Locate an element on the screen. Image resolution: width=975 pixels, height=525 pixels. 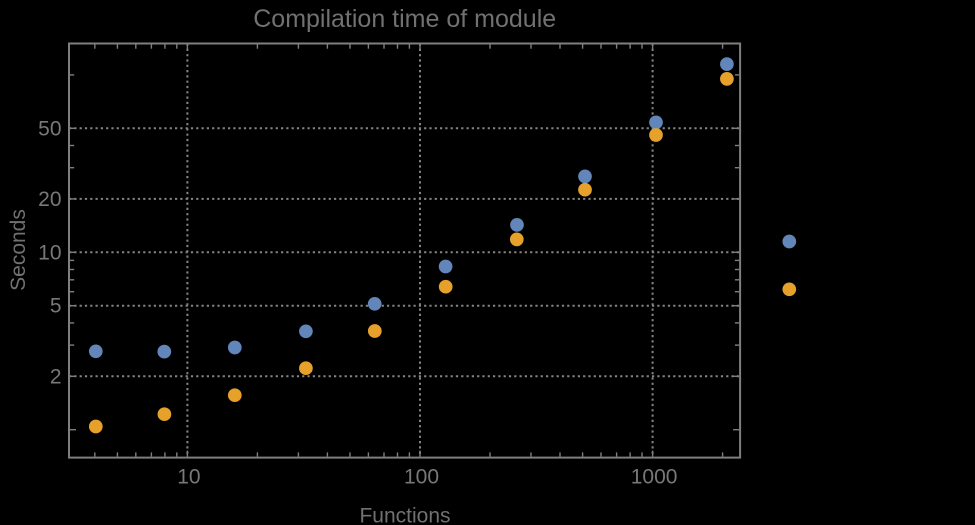
svg-text: Functions is located at coordinates (404, 515).